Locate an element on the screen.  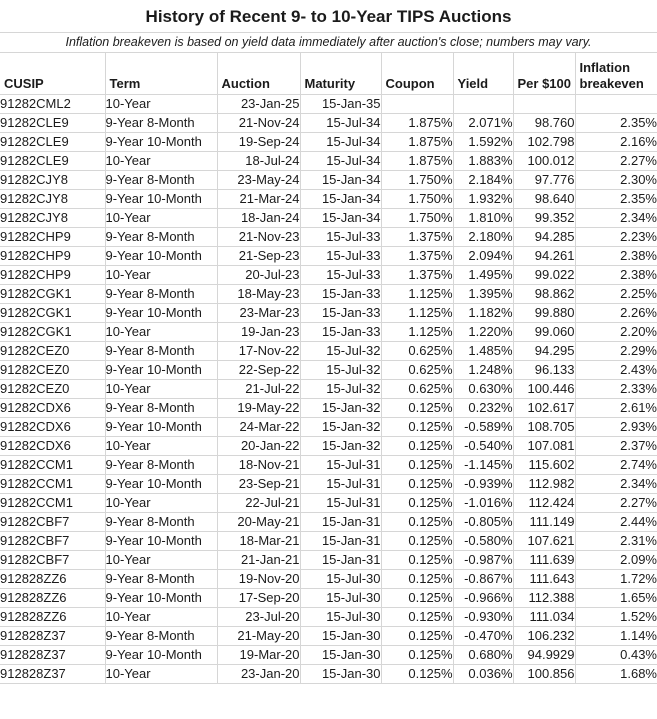
cell-auction: 17-Nov-22 is located at coordinates (259, 351).